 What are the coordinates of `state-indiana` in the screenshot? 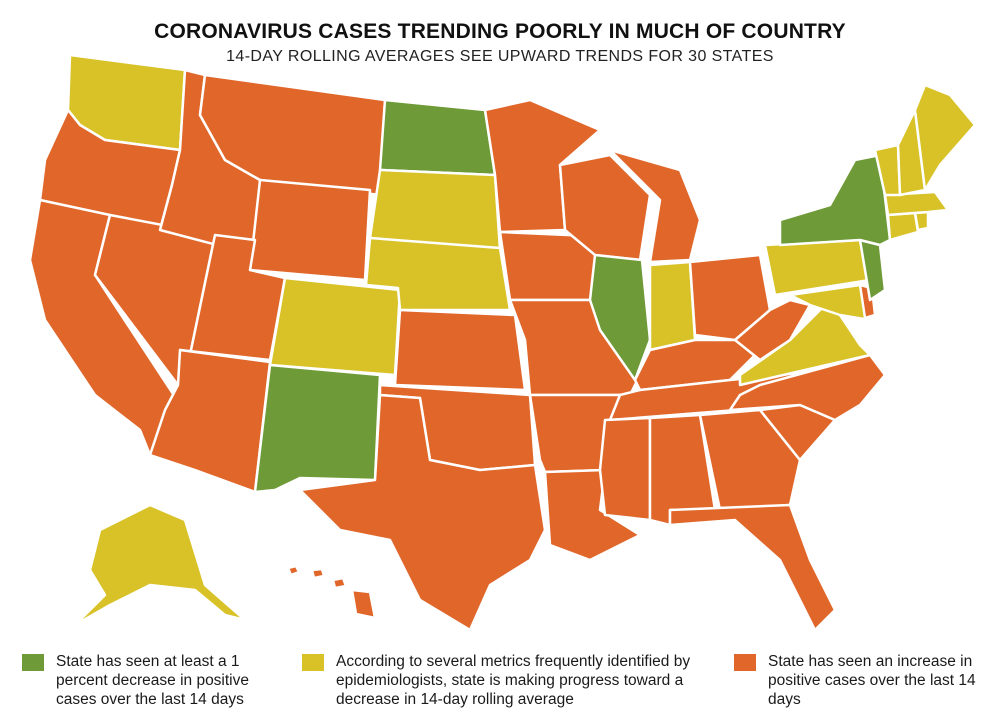 It's located at (672, 306).